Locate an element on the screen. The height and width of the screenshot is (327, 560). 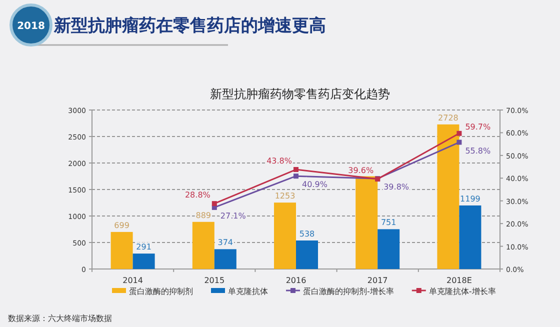
x-tick-label: 2014 is located at coordinates (132, 280).